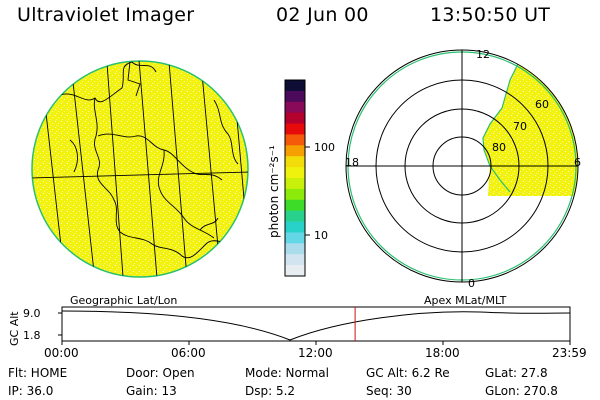 The image size is (600, 400). Describe the element at coordinates (31, 391) in the screenshot. I see `ip-value: IP: 36.0` at that location.